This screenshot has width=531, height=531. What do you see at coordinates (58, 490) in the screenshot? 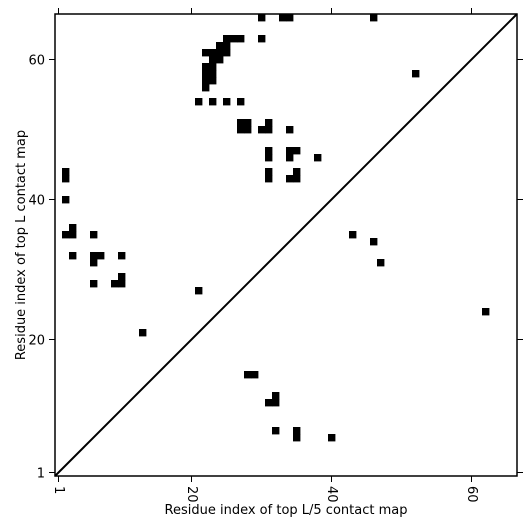
I see `x-tick-label: 1` at bounding box center [58, 490].